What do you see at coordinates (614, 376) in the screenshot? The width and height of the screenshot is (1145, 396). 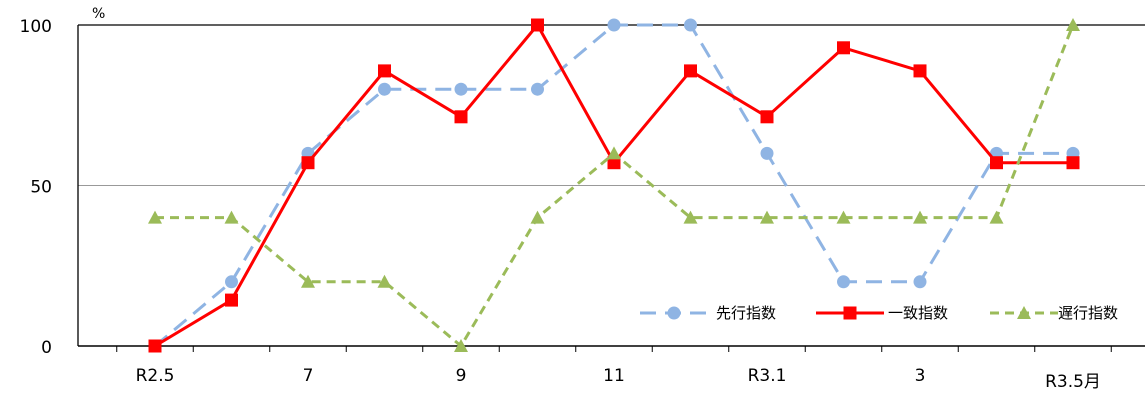 I see `x-tick-label: 11` at bounding box center [614, 376].